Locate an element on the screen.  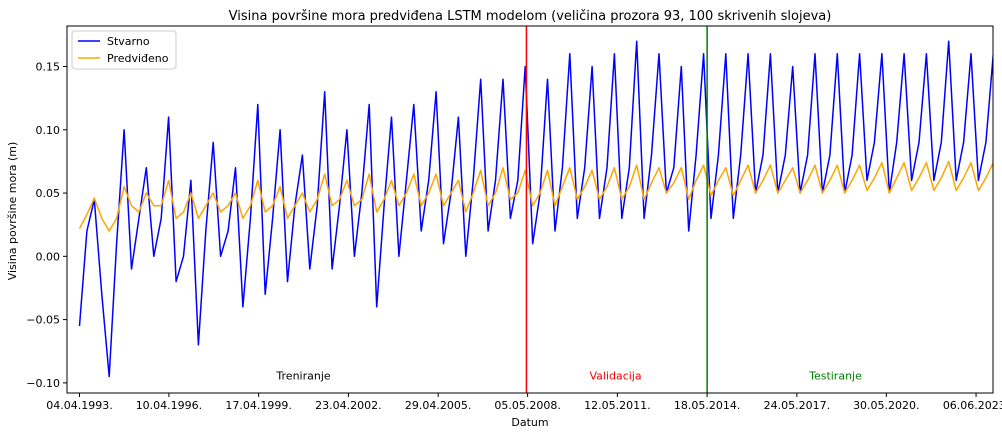
y-tick-label: 0.05 is located at coordinates (48, 193).